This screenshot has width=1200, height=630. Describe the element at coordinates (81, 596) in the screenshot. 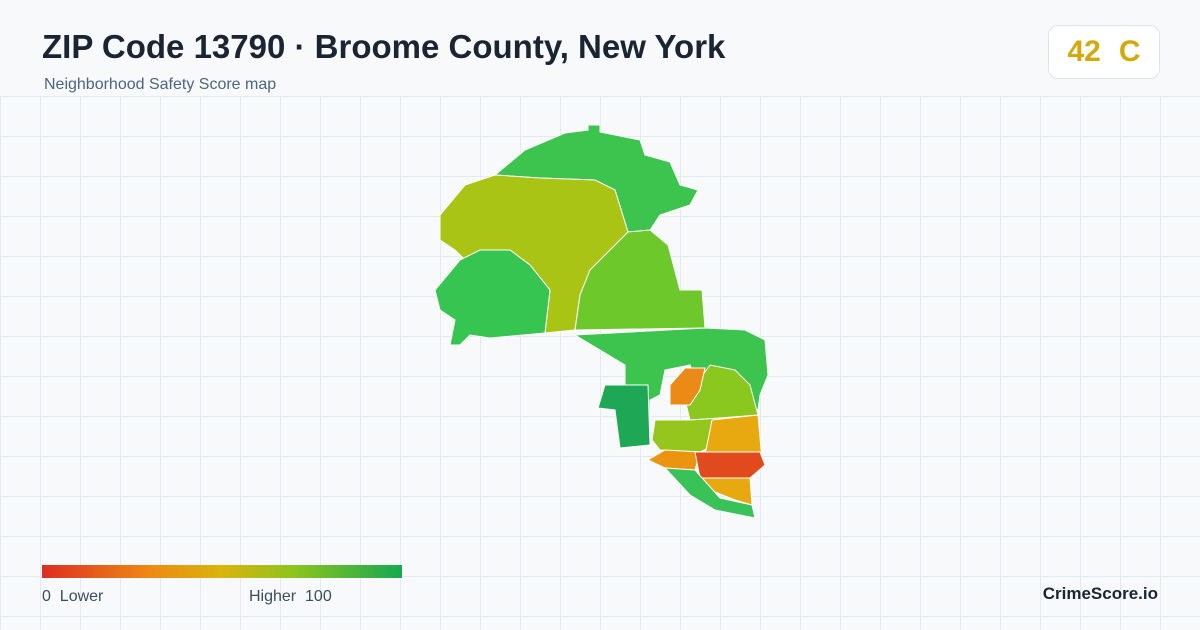

I see `legend-min-label: Lower` at that location.